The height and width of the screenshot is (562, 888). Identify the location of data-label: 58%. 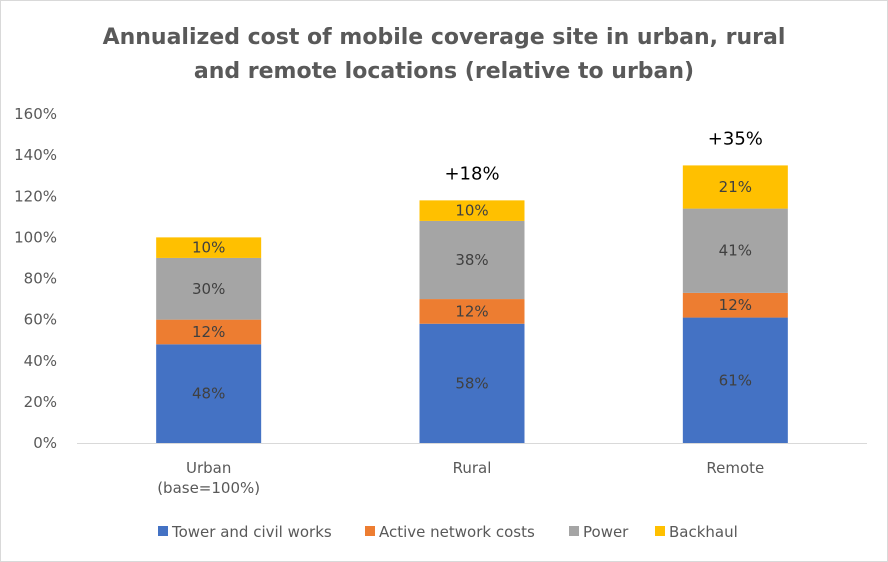
(471, 383).